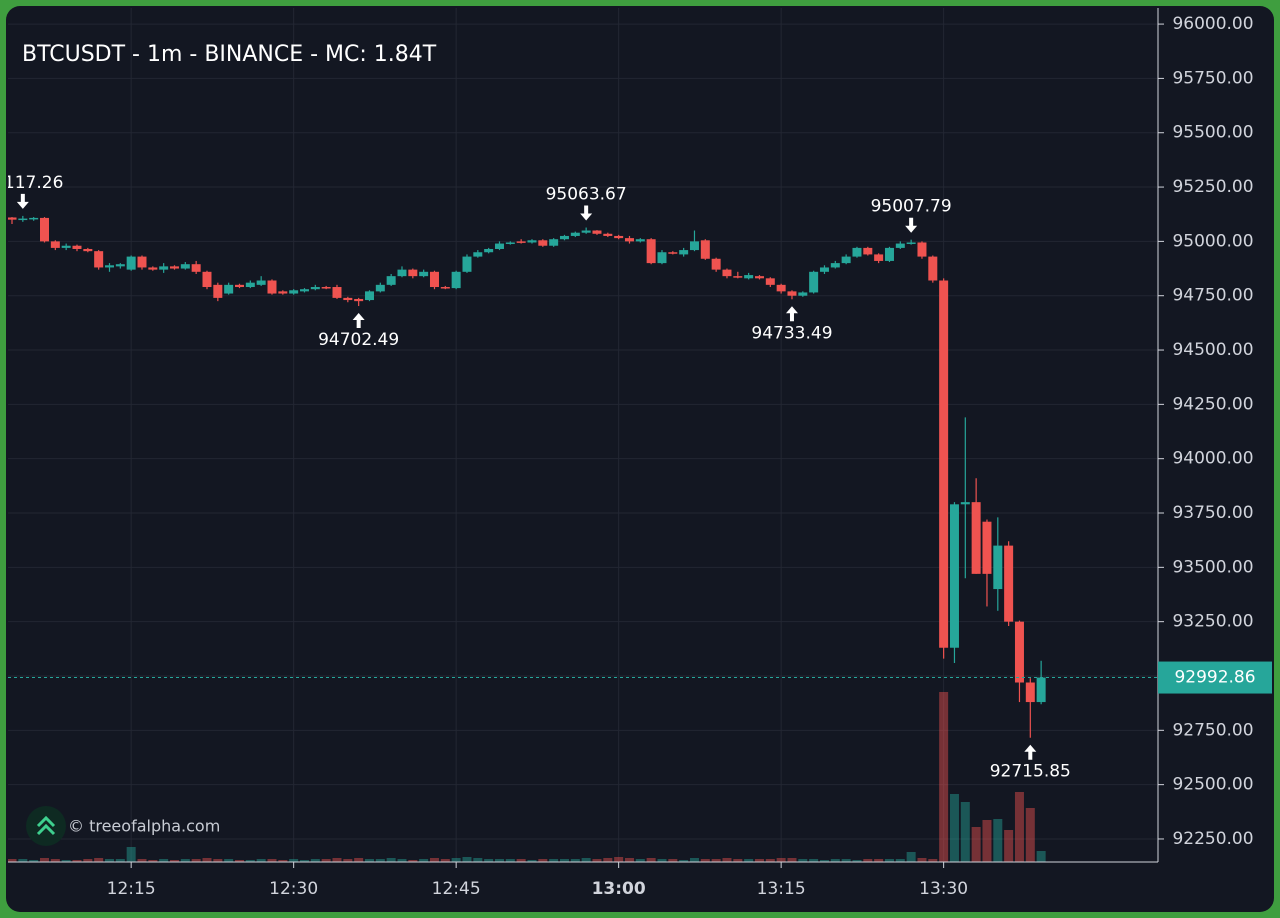 This screenshot has height=918, width=1280. I want to click on y-tick-label: 92750.00, so click(1212, 730).